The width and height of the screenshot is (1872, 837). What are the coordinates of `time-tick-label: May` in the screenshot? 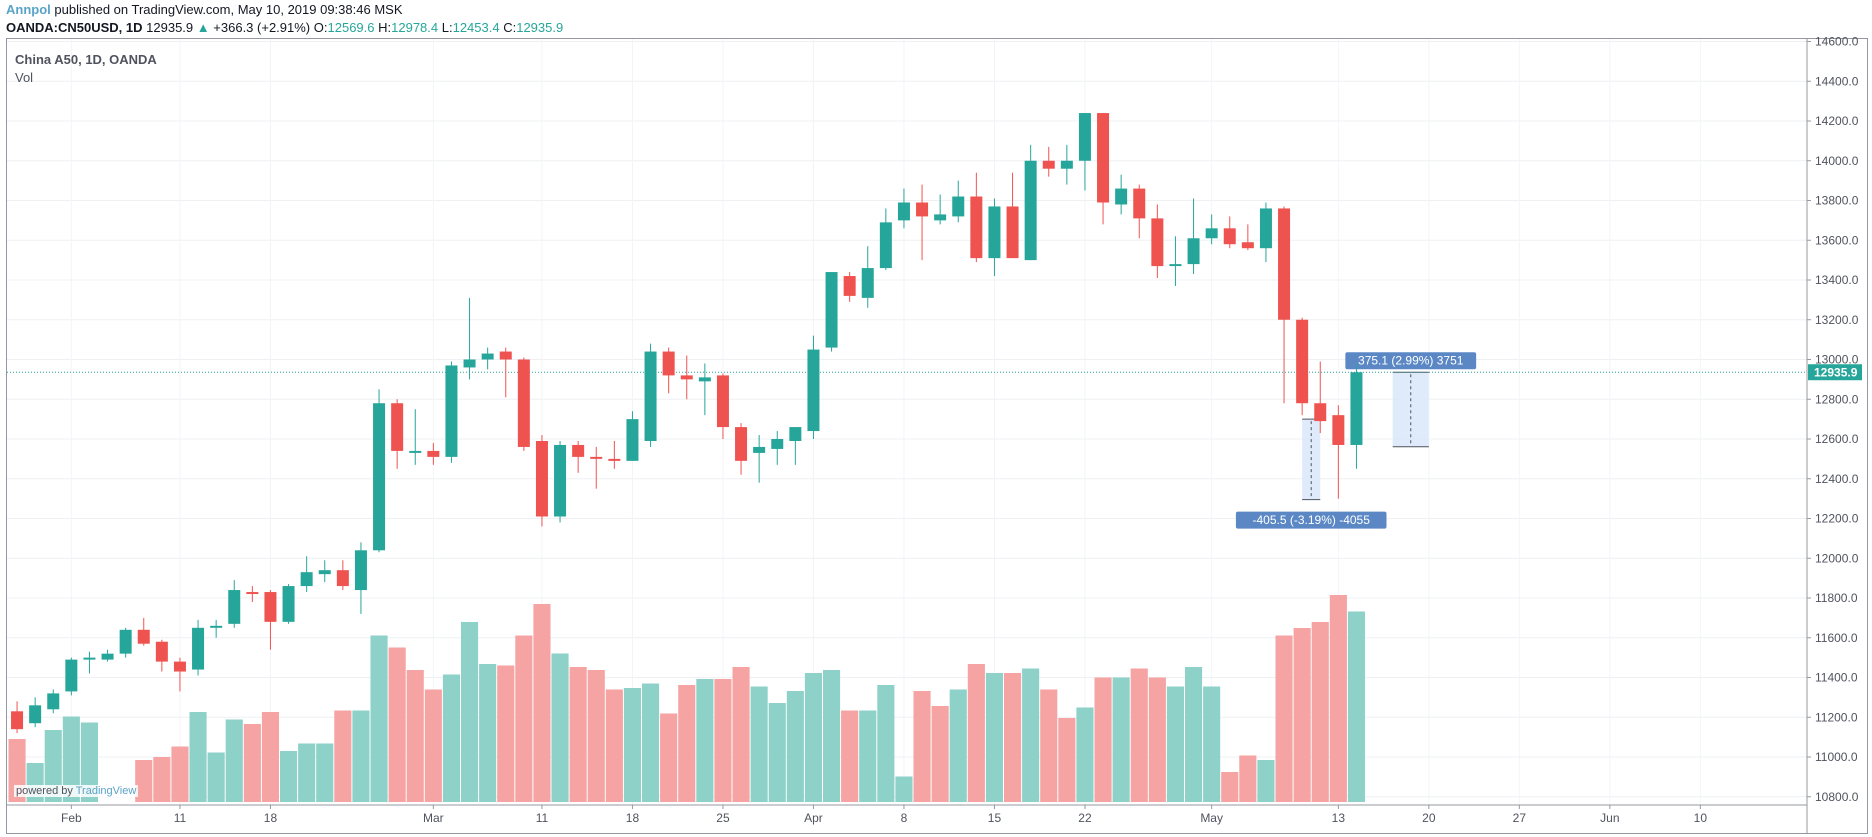 It's located at (1211, 818).